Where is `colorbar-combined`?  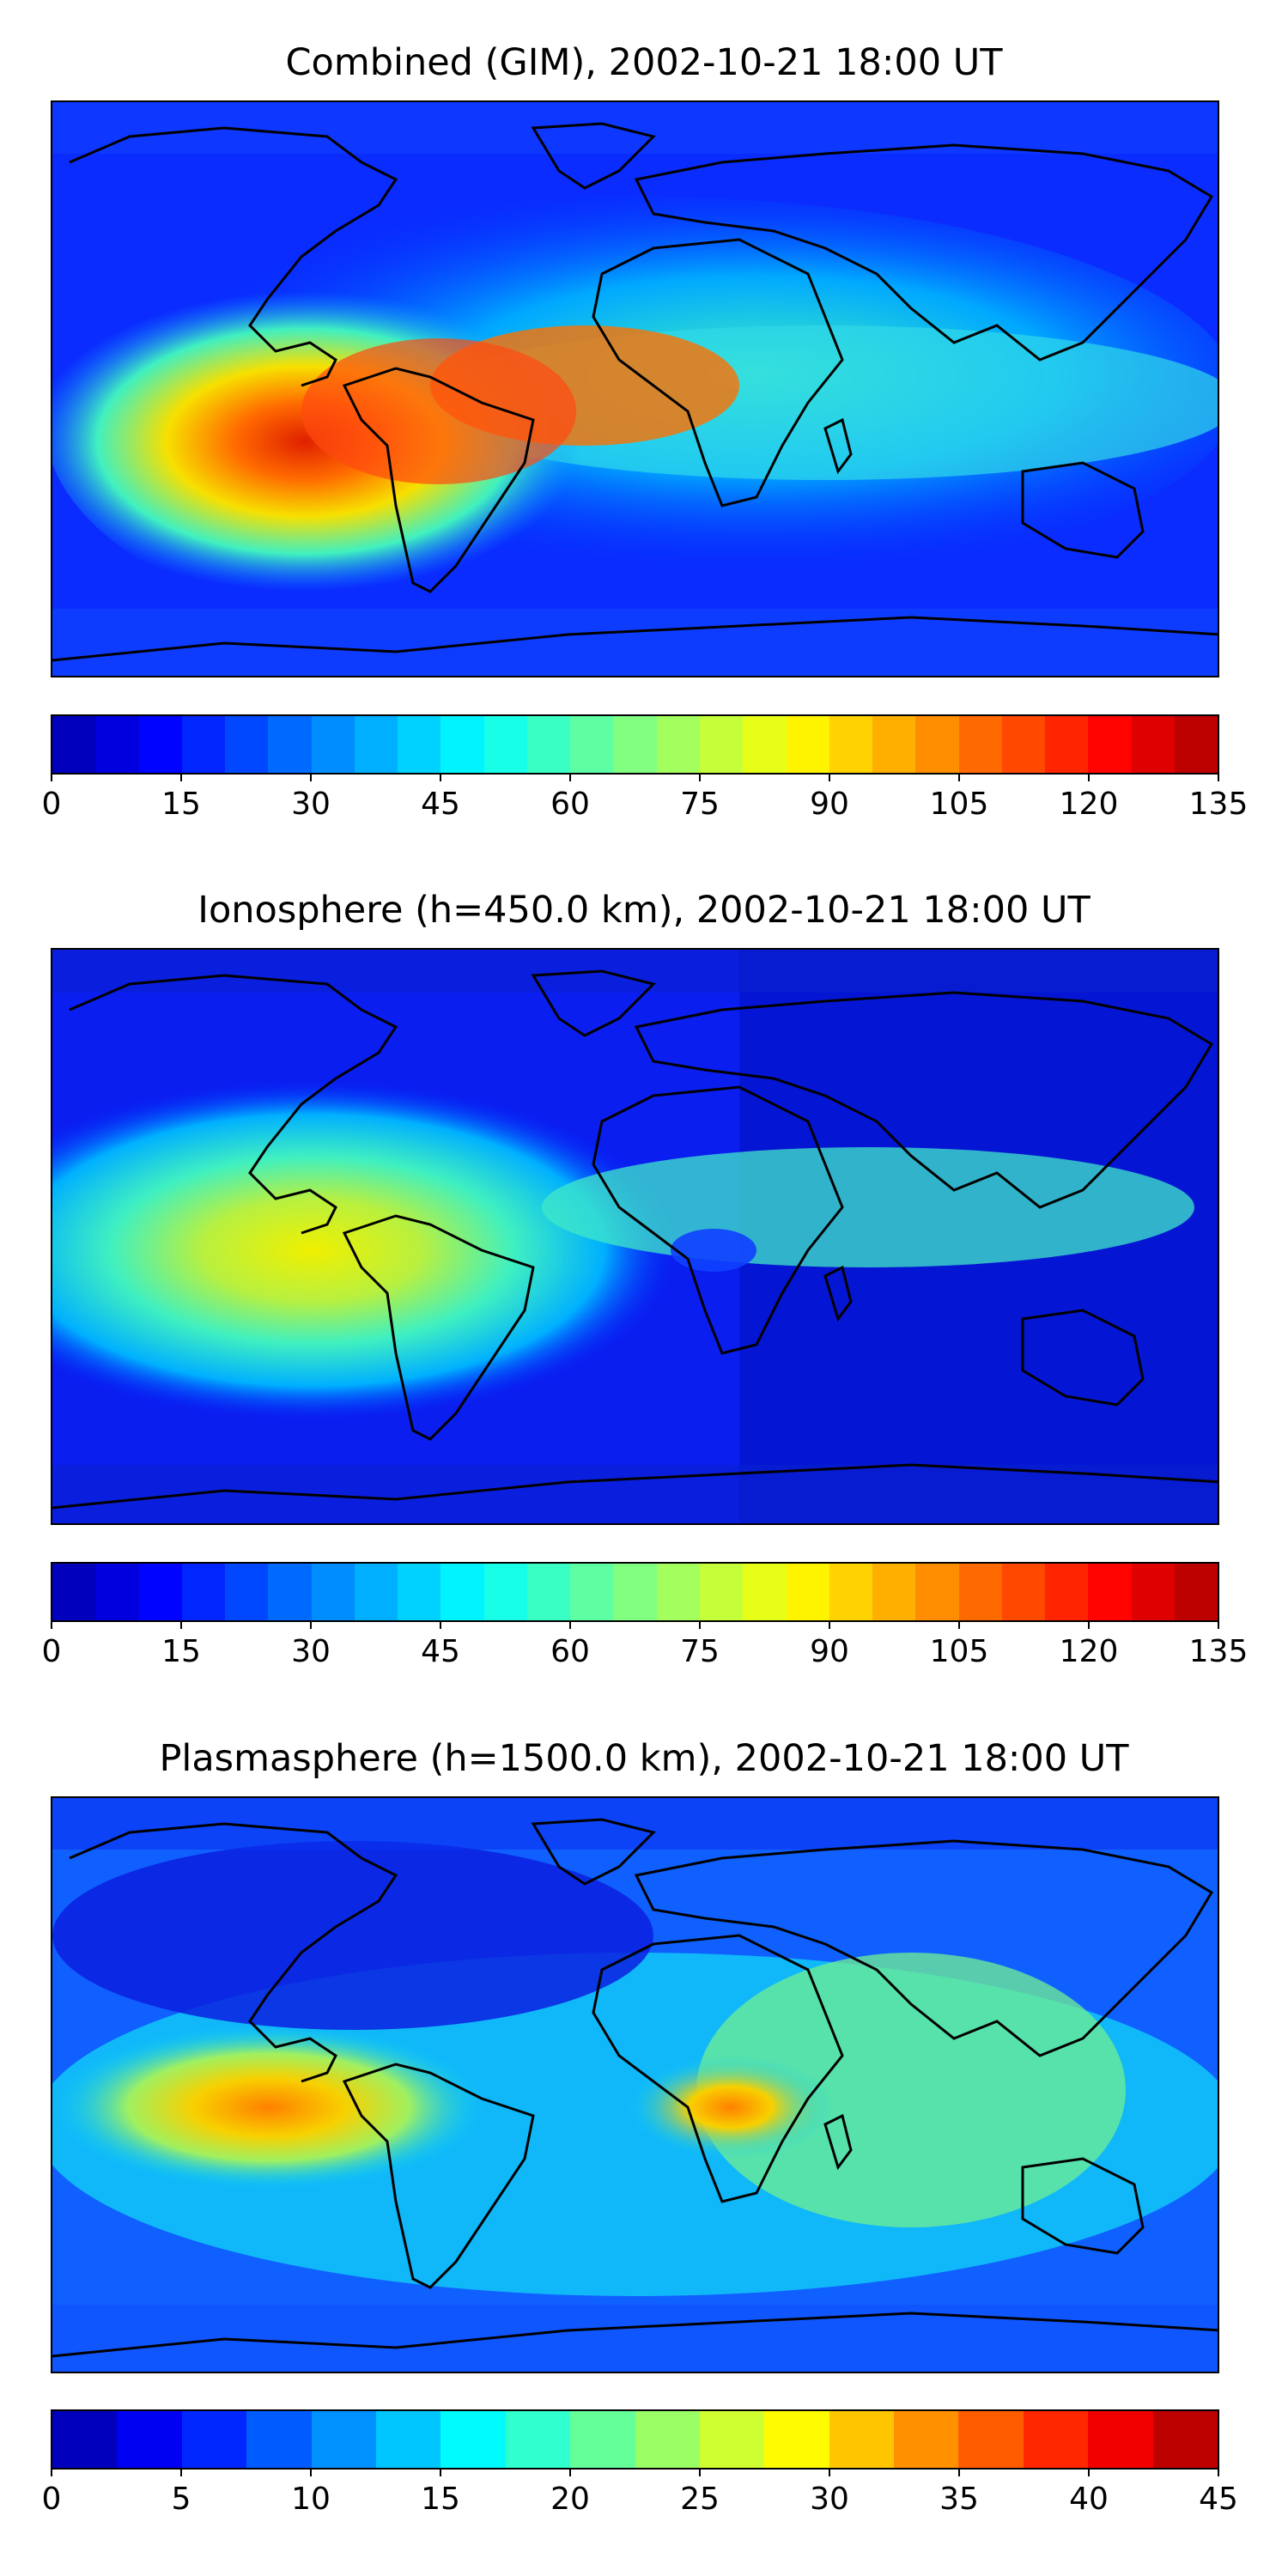
colorbar-combined is located at coordinates (635, 744).